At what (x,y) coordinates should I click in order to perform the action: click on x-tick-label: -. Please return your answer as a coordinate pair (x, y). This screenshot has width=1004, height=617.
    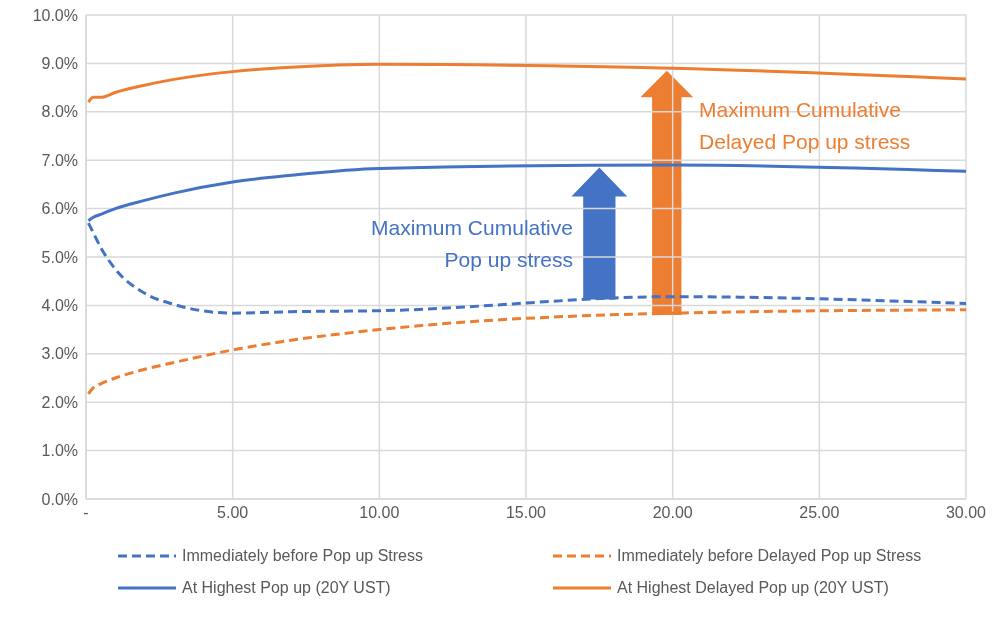
    Looking at the image, I should click on (86, 513).